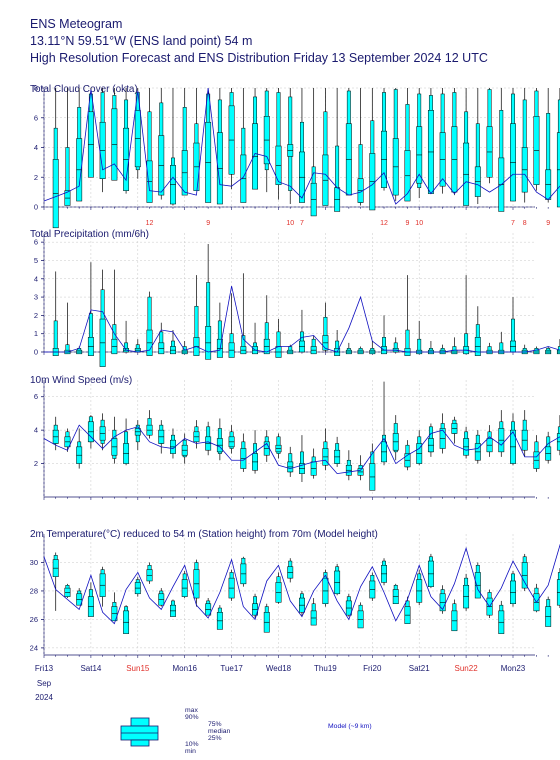 Image resolution: width=560 pixels, height=760 pixels. What do you see at coordinates (513, 668) in the screenshot?
I see `day-label: Mon23` at bounding box center [513, 668].